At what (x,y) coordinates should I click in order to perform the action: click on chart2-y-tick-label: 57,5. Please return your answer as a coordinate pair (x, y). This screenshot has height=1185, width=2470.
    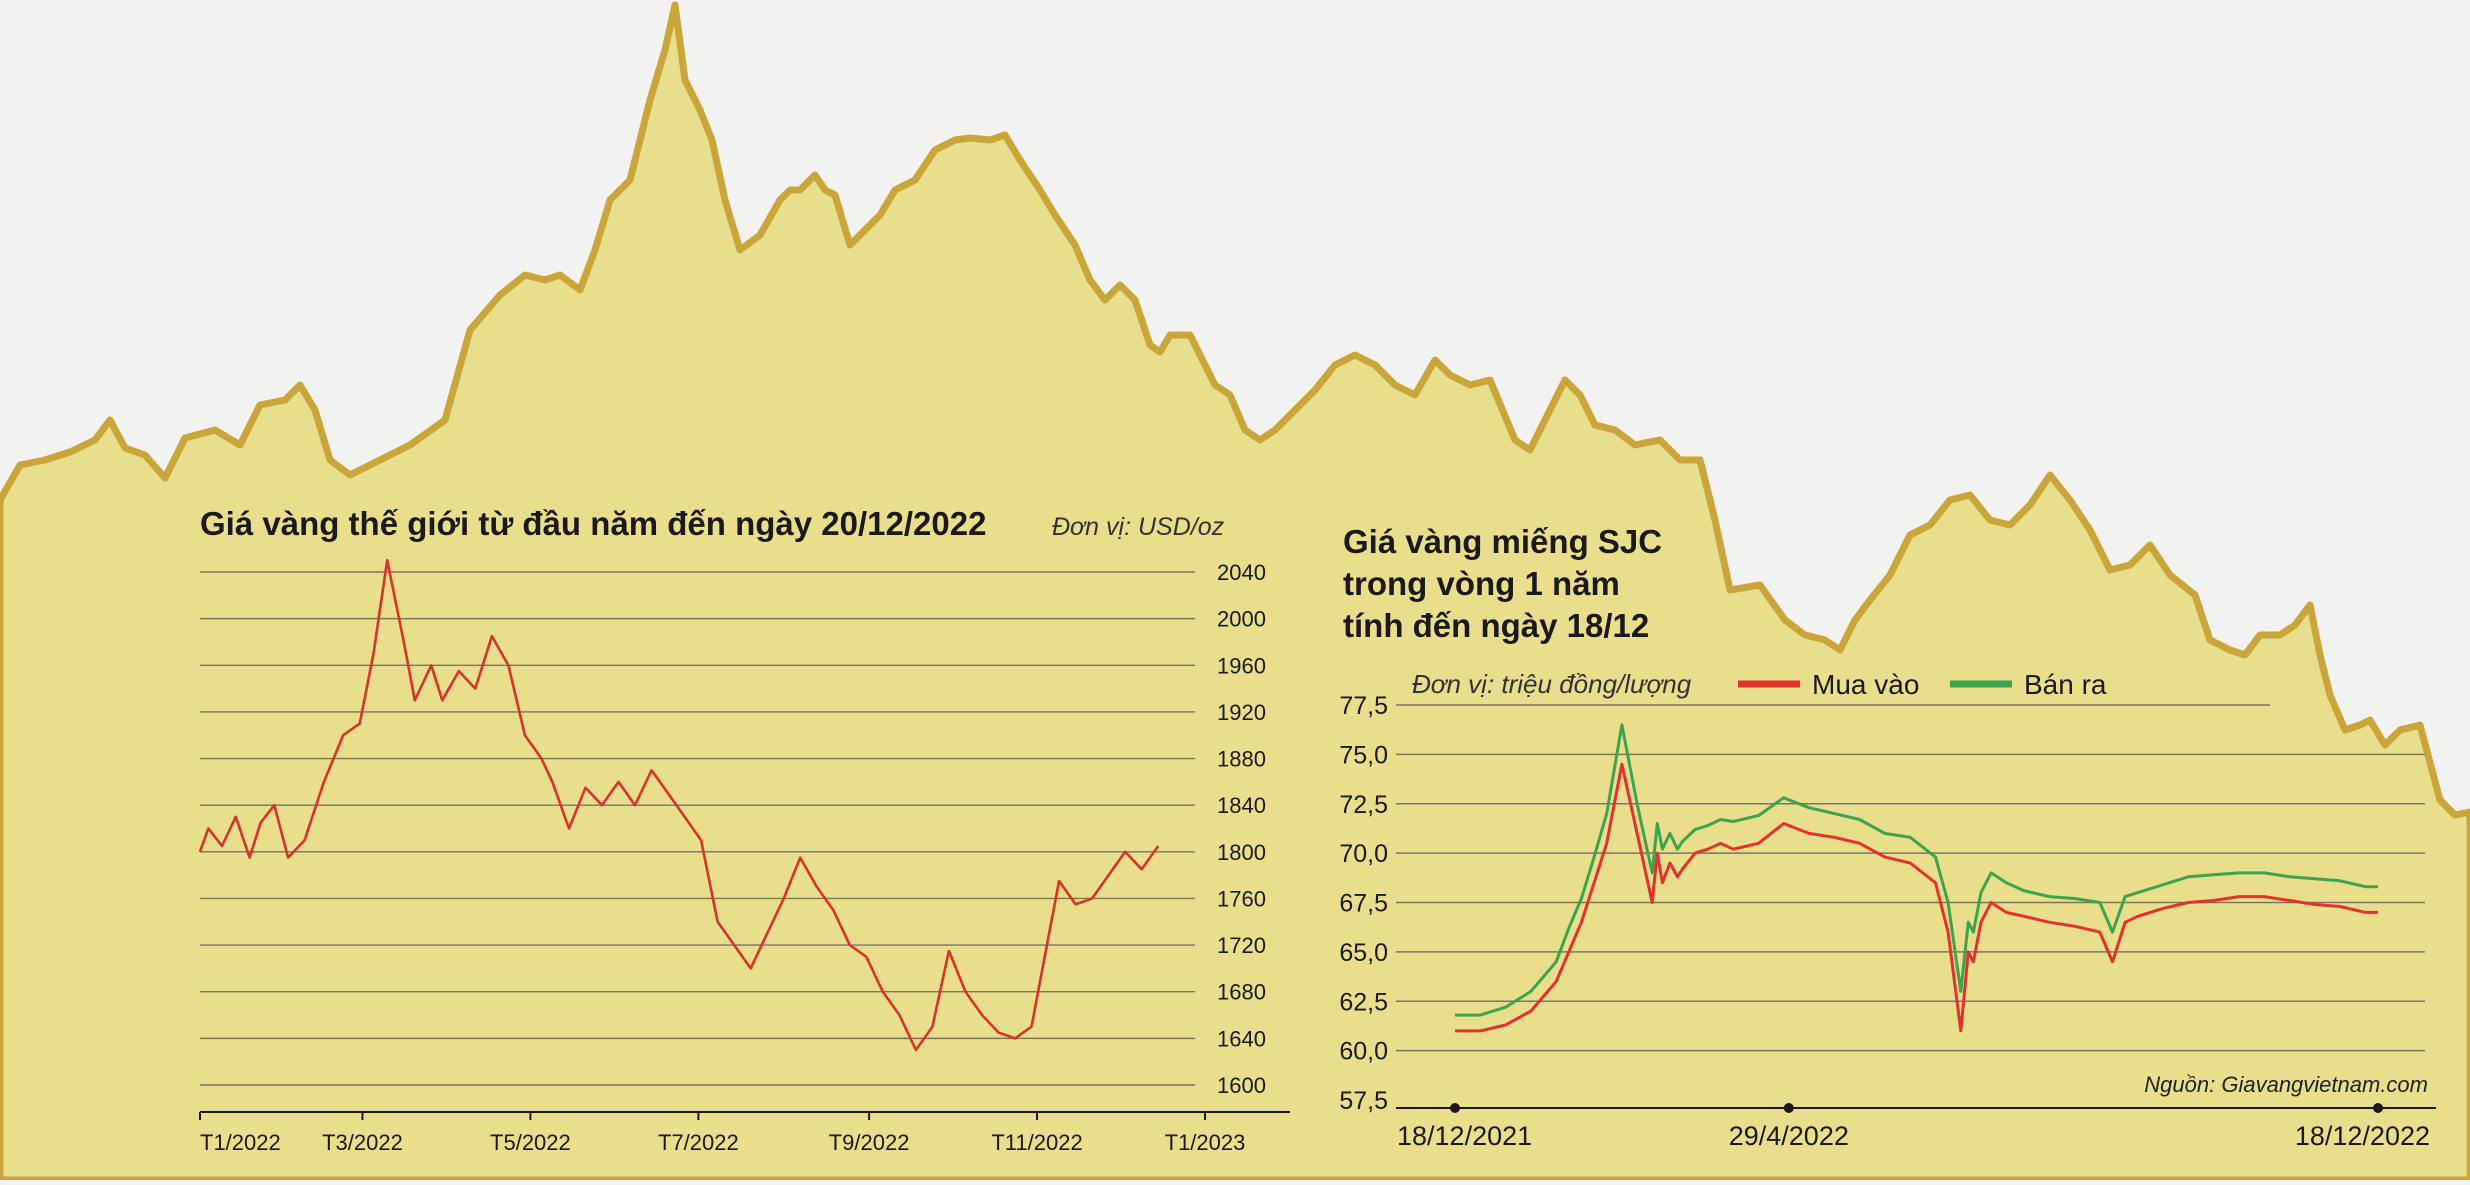
    Looking at the image, I should click on (1363, 1101).